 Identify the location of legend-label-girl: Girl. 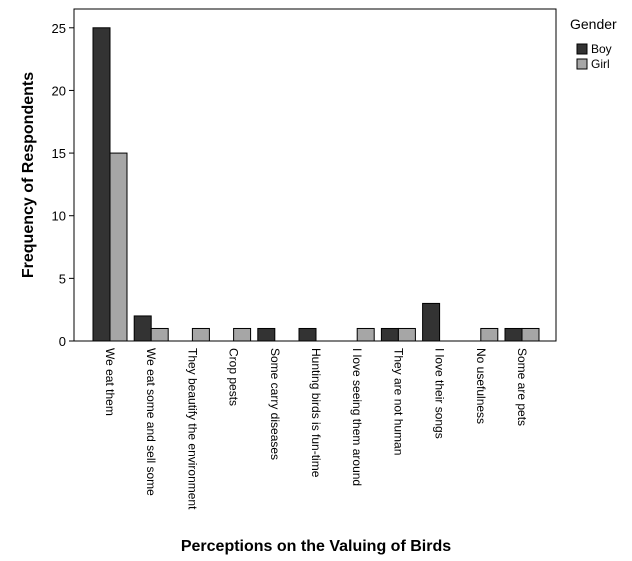
(600, 64).